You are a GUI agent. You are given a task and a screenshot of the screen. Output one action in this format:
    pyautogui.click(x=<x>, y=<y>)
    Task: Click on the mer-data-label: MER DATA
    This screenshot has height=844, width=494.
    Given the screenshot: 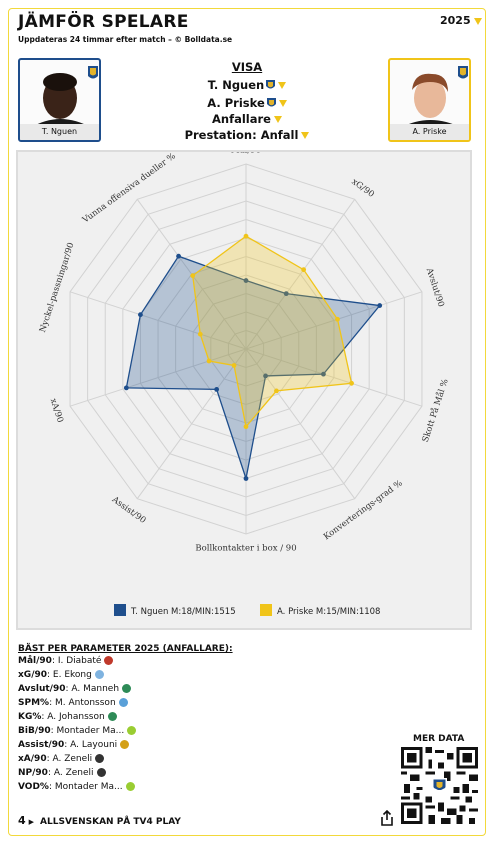 What is the action you would take?
    pyautogui.click(x=439, y=739)
    